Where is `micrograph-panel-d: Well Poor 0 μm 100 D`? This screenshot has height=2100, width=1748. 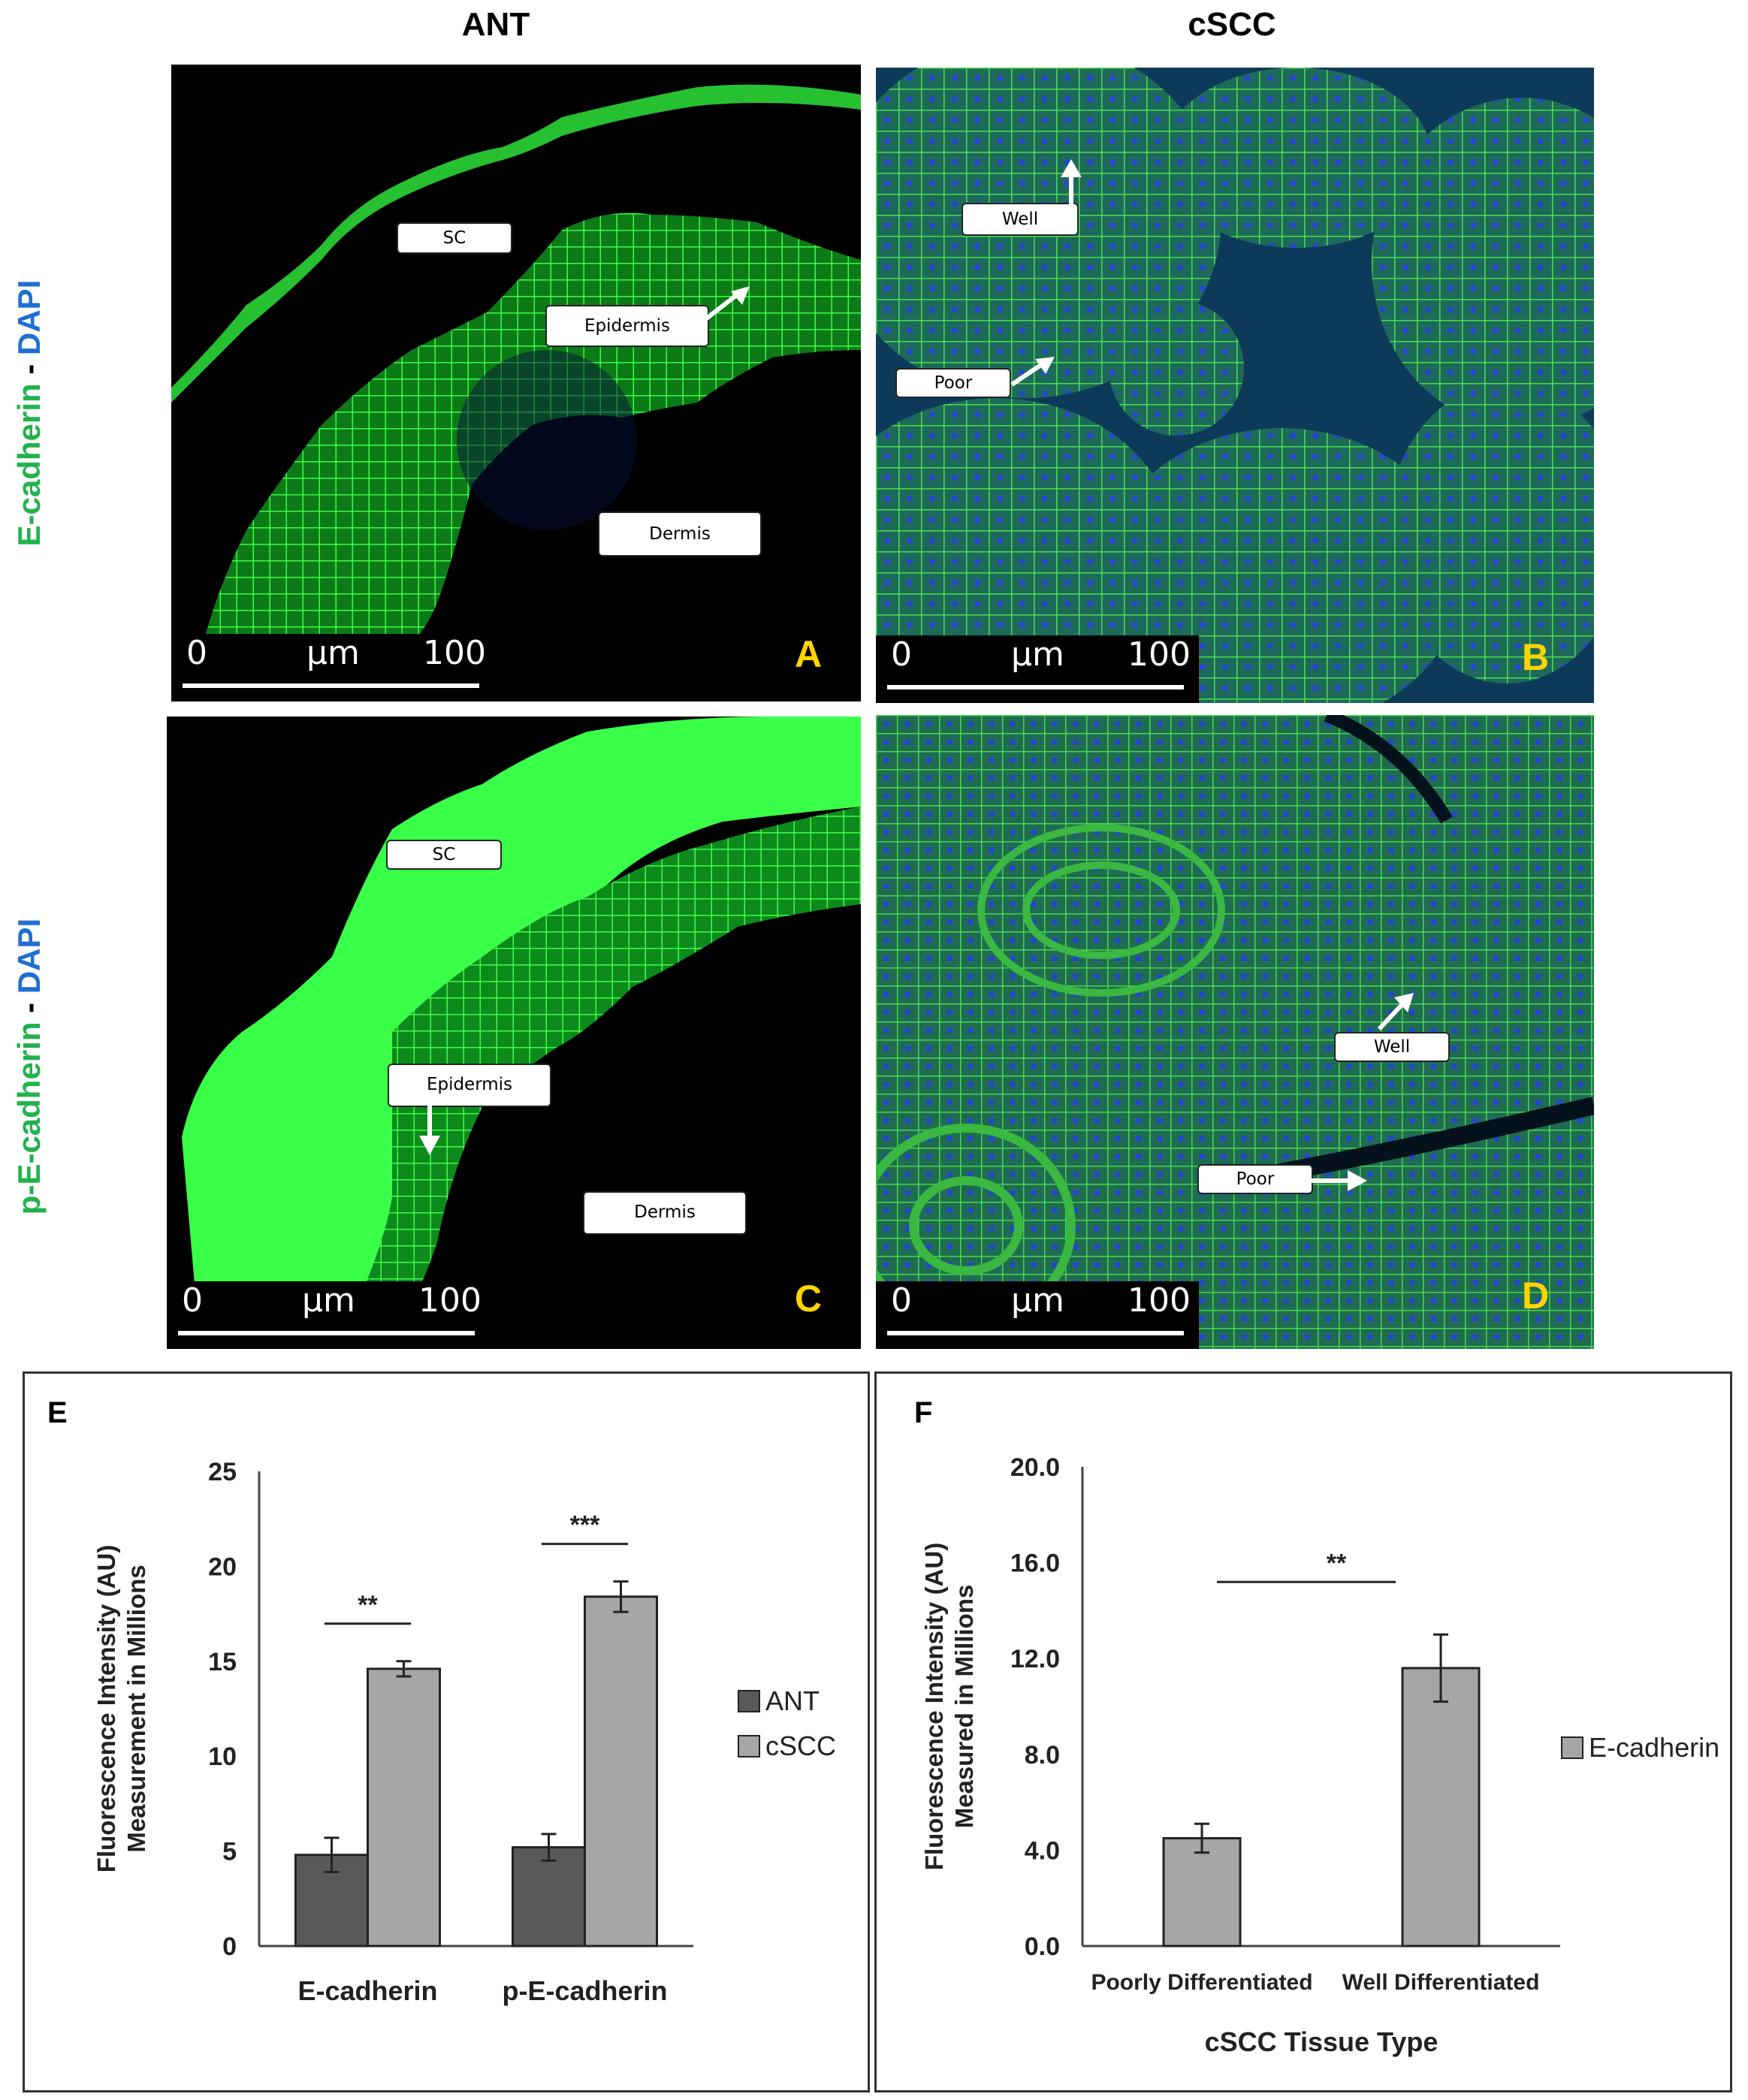
micrograph-panel-d: Well Poor 0 μm 100 D is located at coordinates (1235, 1032).